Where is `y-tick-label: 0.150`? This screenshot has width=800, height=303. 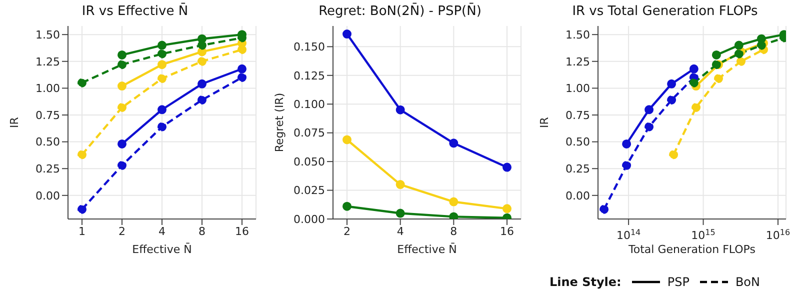 y-tick-label: 0.150 is located at coordinates (309, 47).